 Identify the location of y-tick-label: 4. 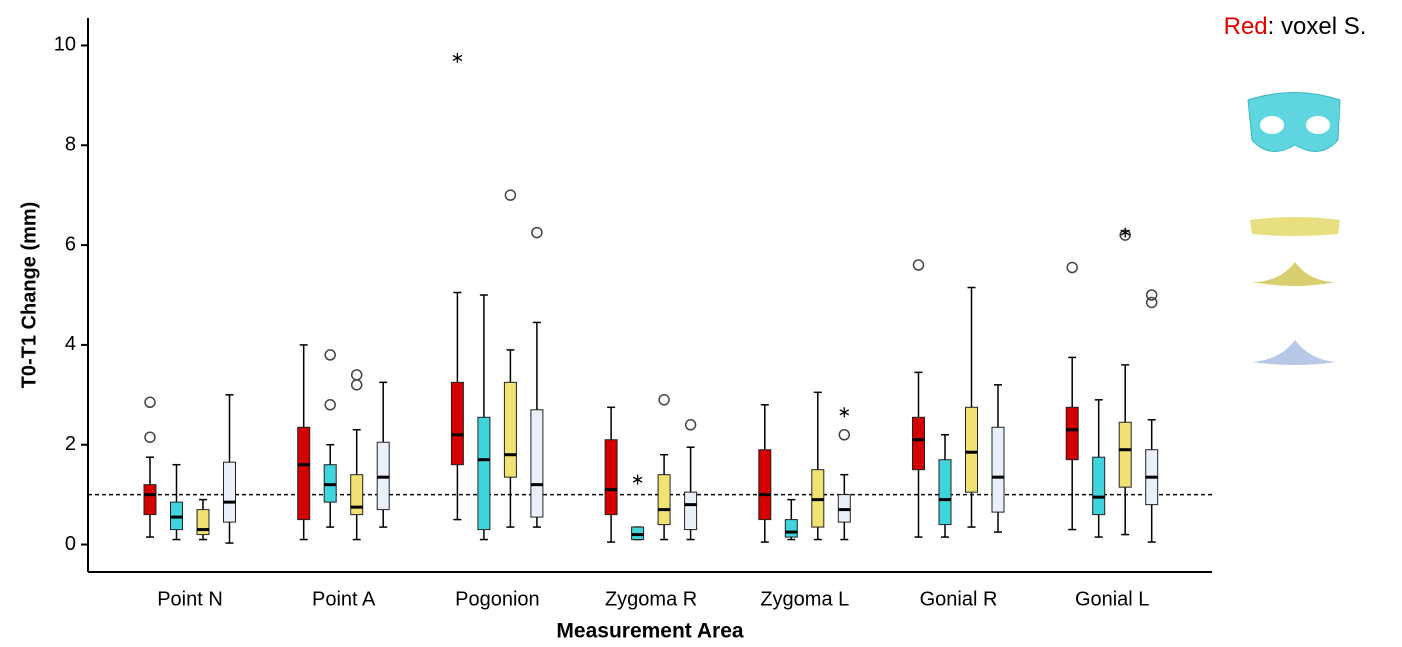
(70, 344).